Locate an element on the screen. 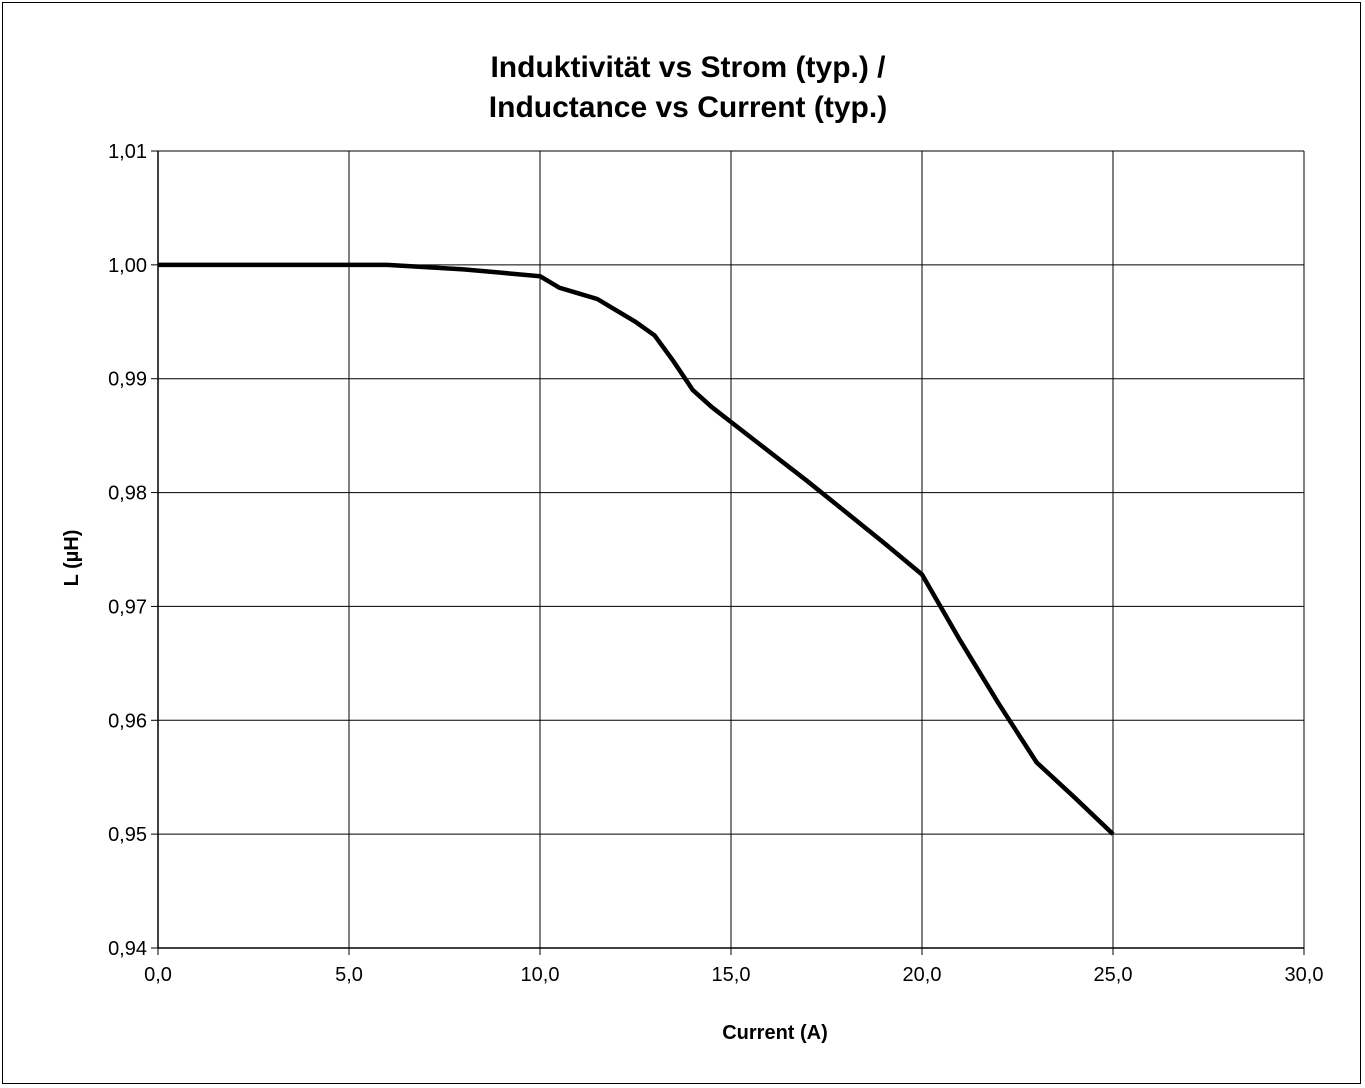  x-tick-label: 15,0 is located at coordinates (731, 975).